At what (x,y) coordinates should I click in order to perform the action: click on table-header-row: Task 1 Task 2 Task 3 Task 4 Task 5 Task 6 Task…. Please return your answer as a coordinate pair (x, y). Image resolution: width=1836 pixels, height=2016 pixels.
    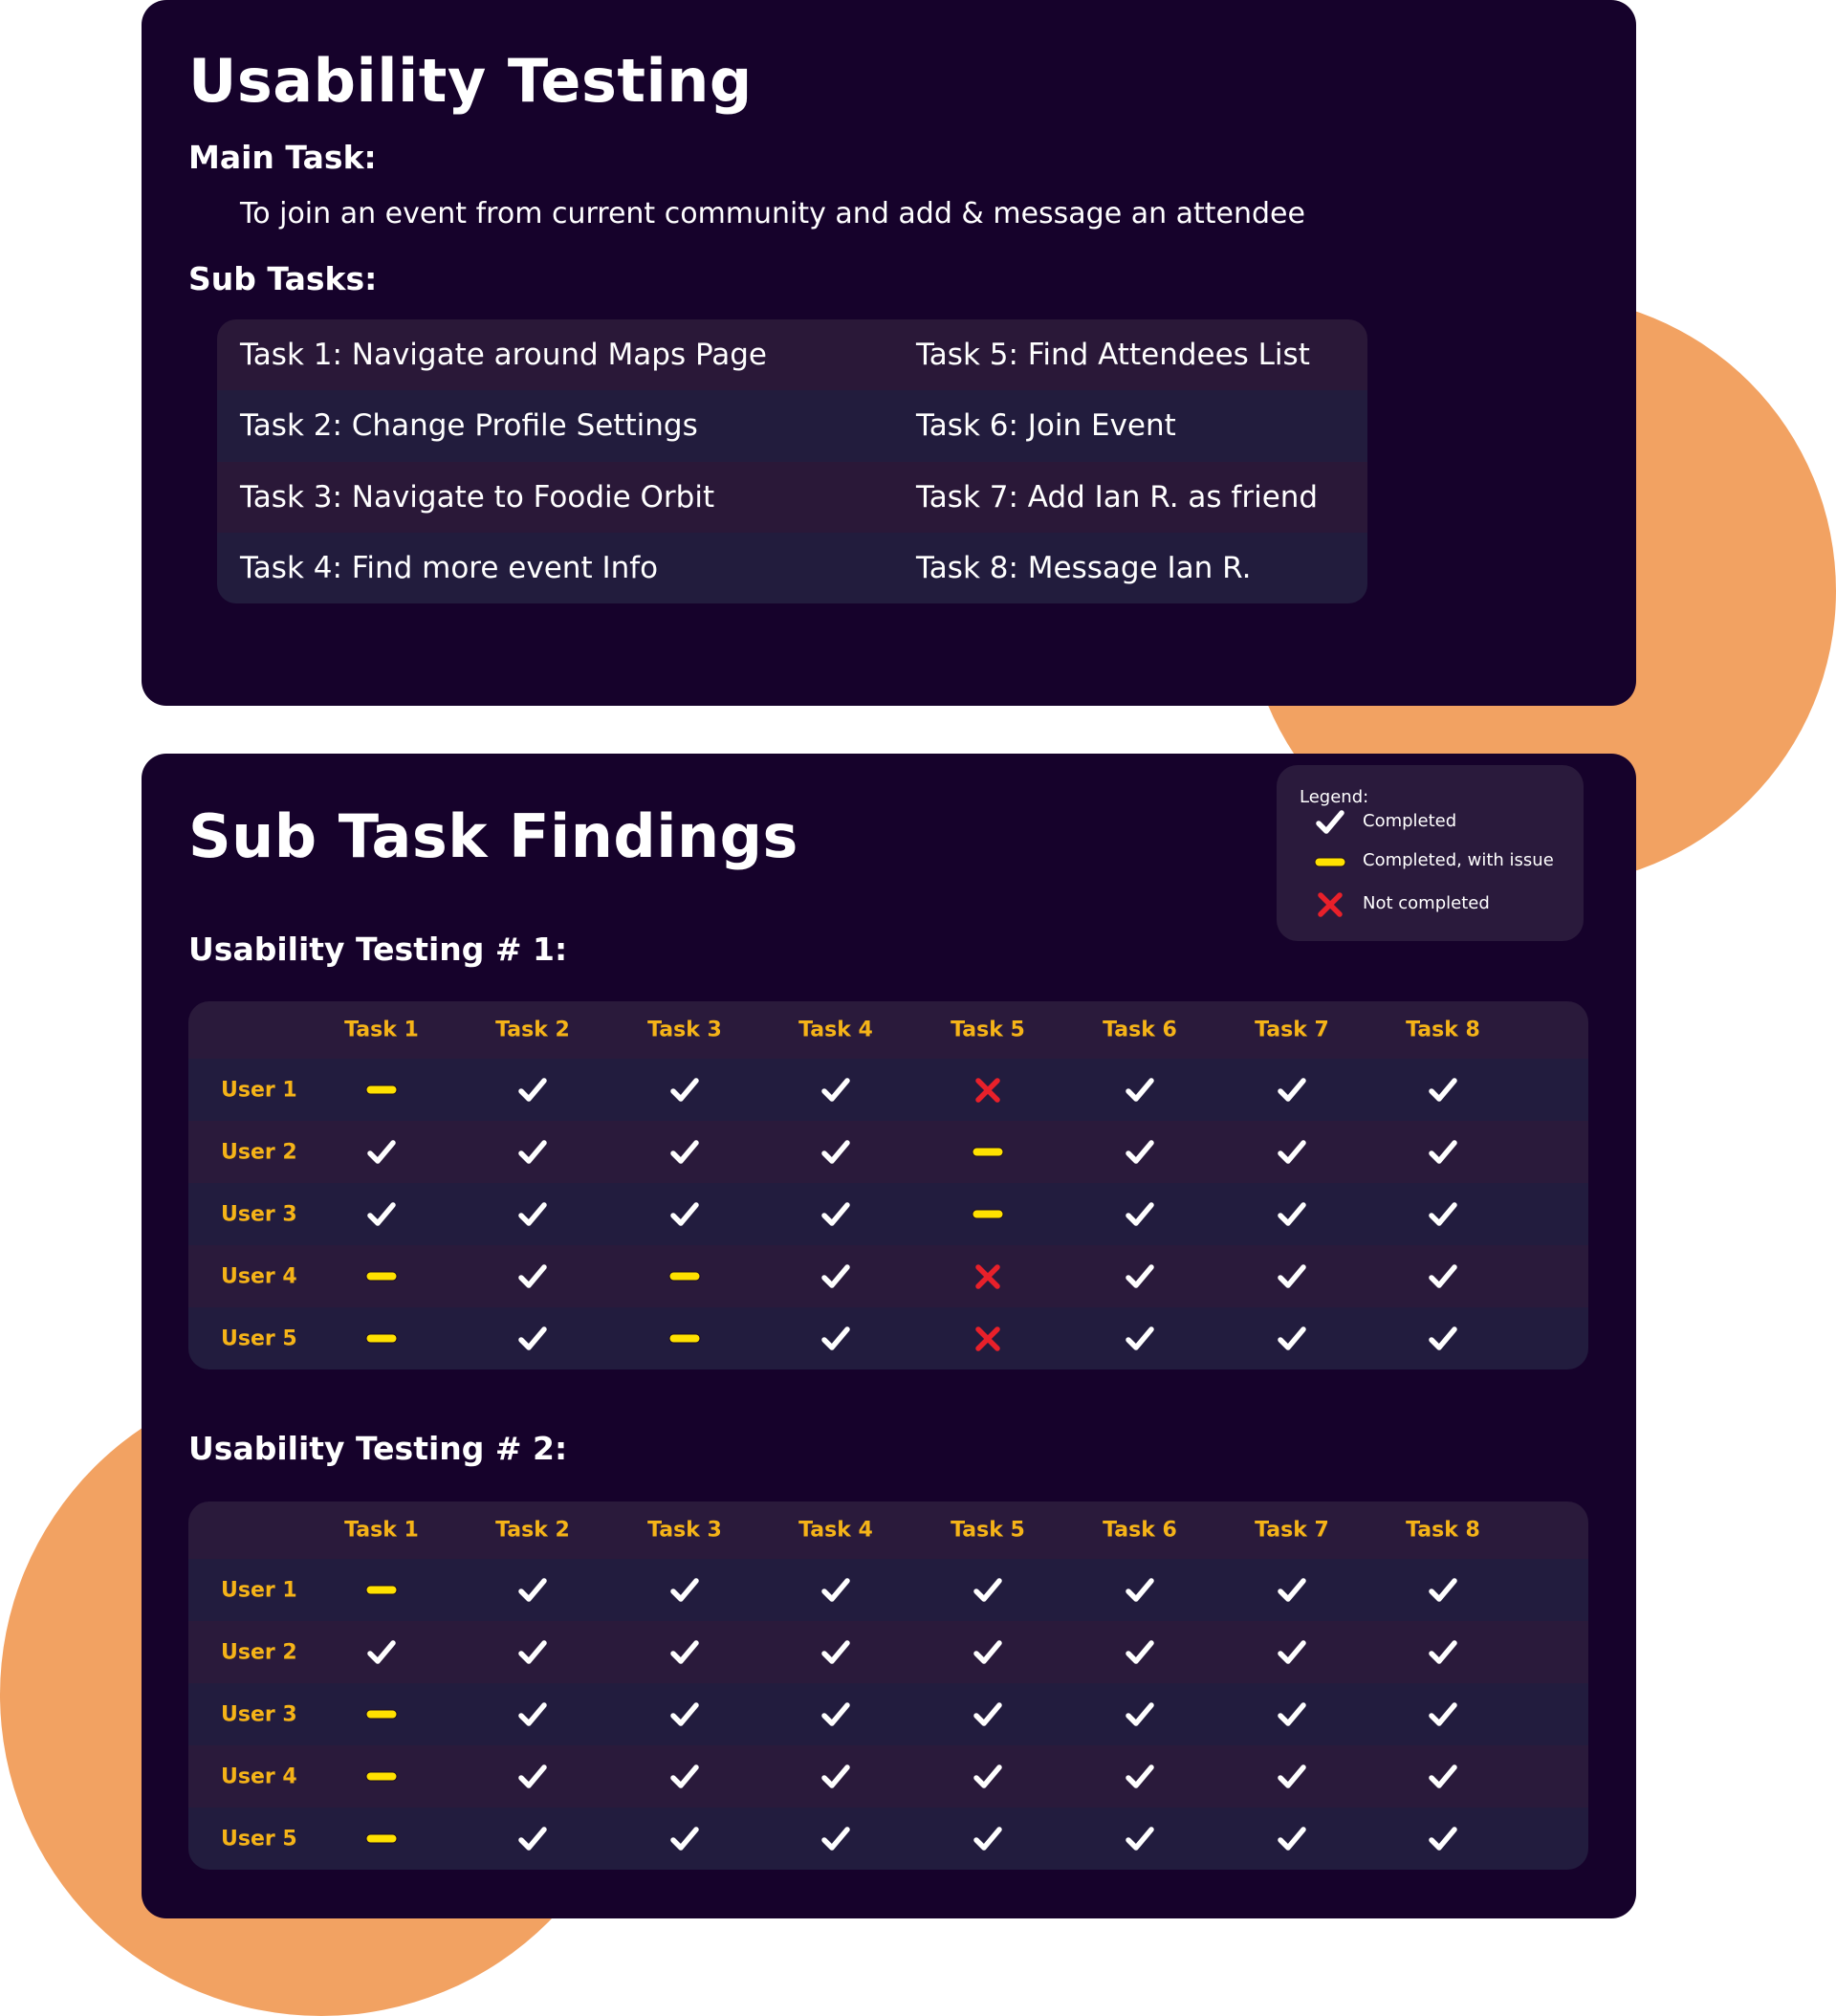
    Looking at the image, I should click on (888, 1030).